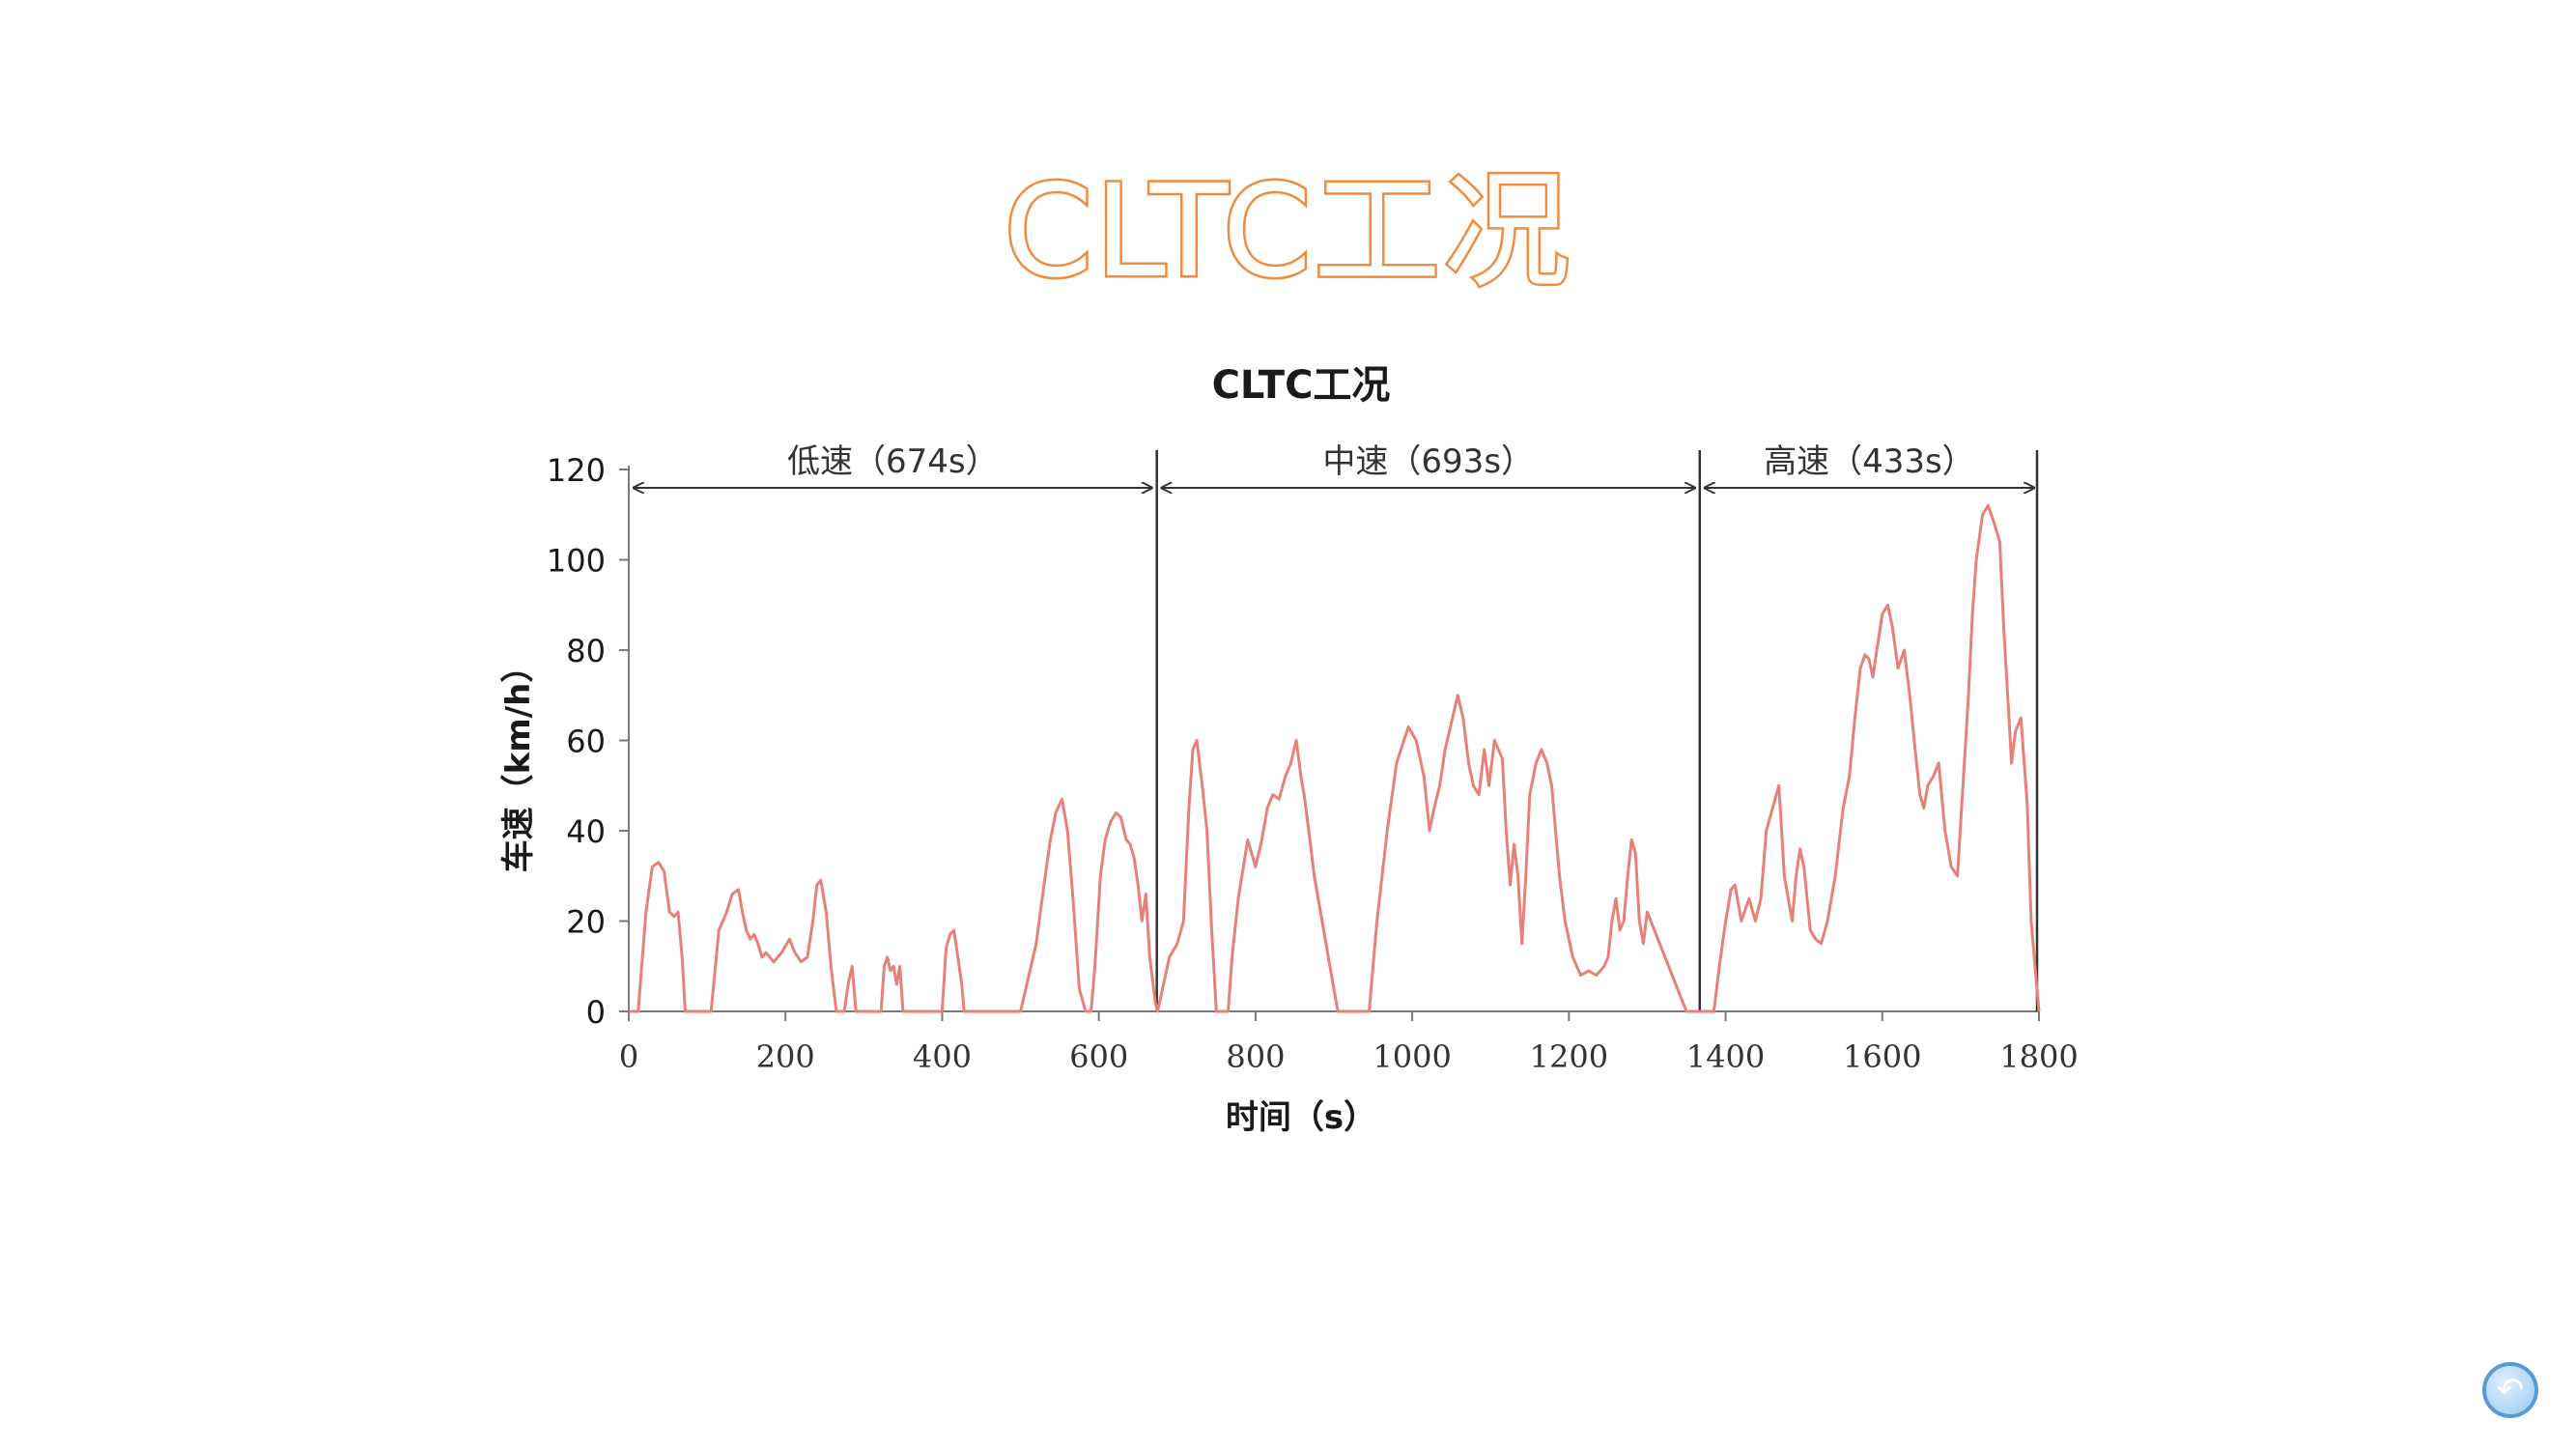 The height and width of the screenshot is (1449, 2576). What do you see at coordinates (586, 651) in the screenshot?
I see `y-tick-label: 80` at bounding box center [586, 651].